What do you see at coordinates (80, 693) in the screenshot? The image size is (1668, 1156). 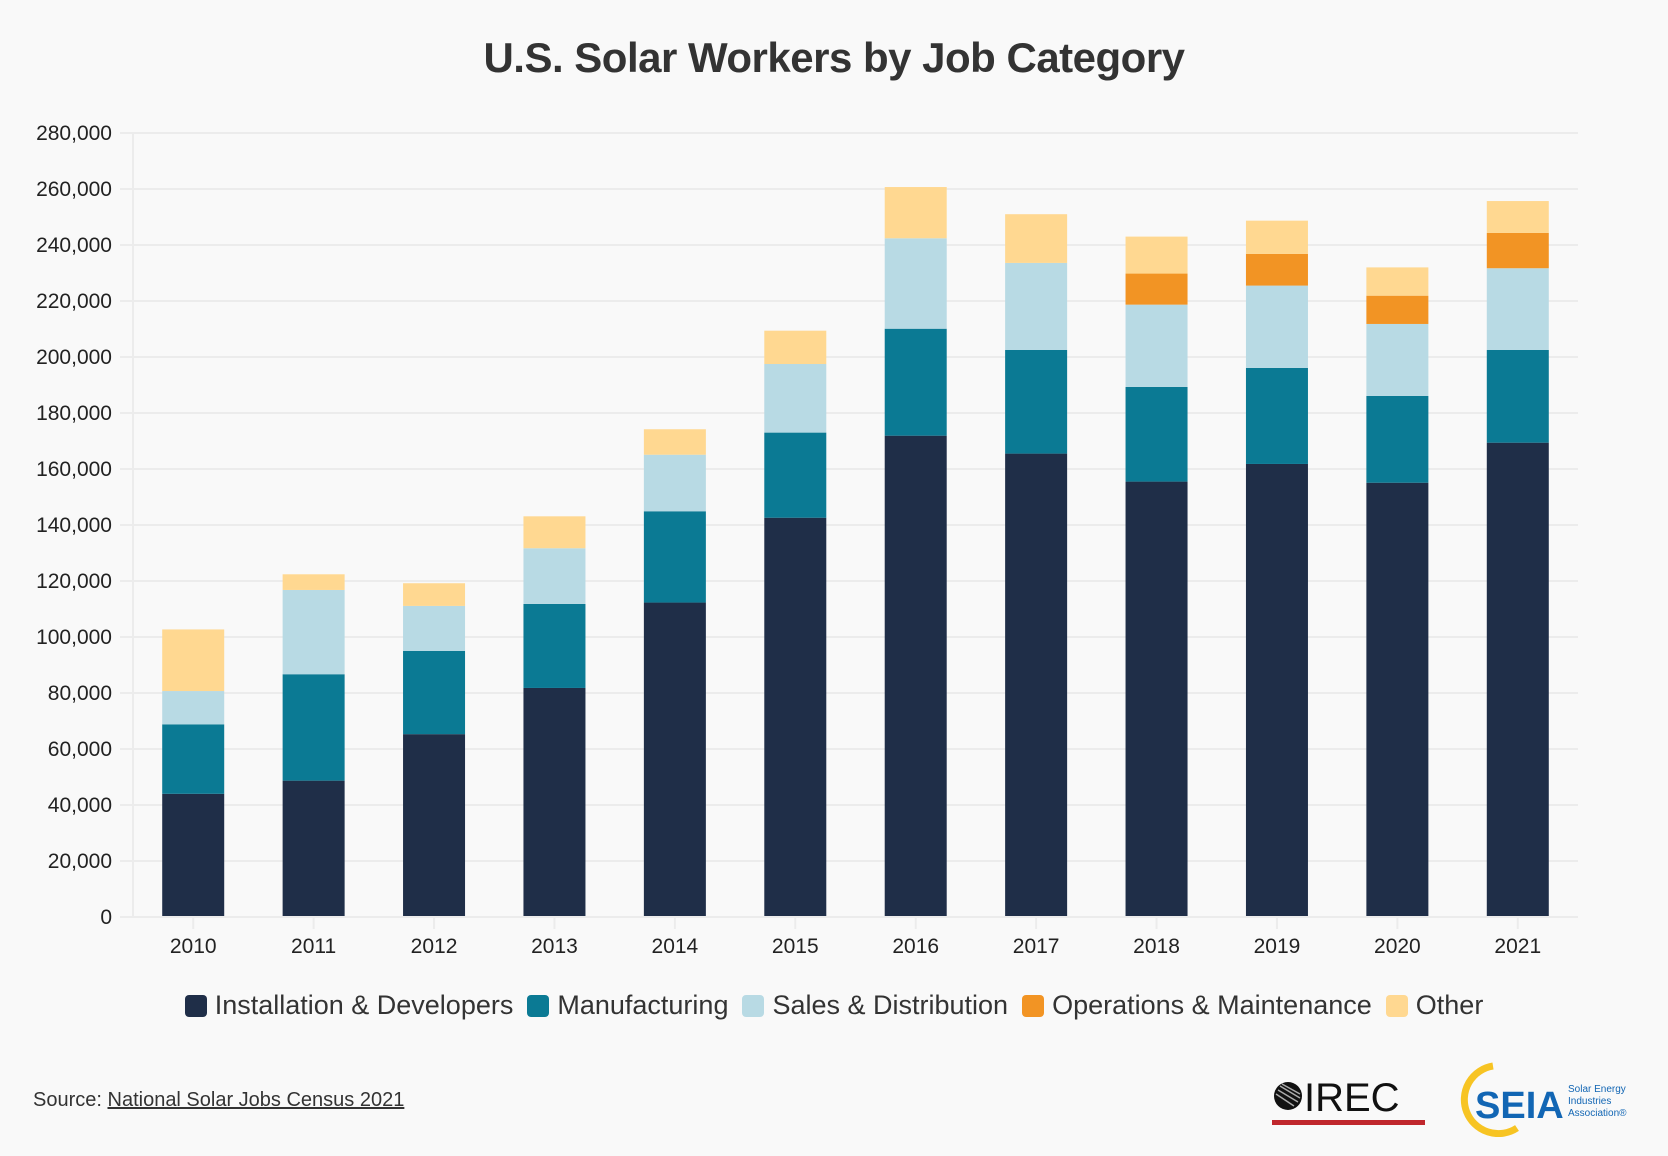 I see `y-tick-label: 80,000` at bounding box center [80, 693].